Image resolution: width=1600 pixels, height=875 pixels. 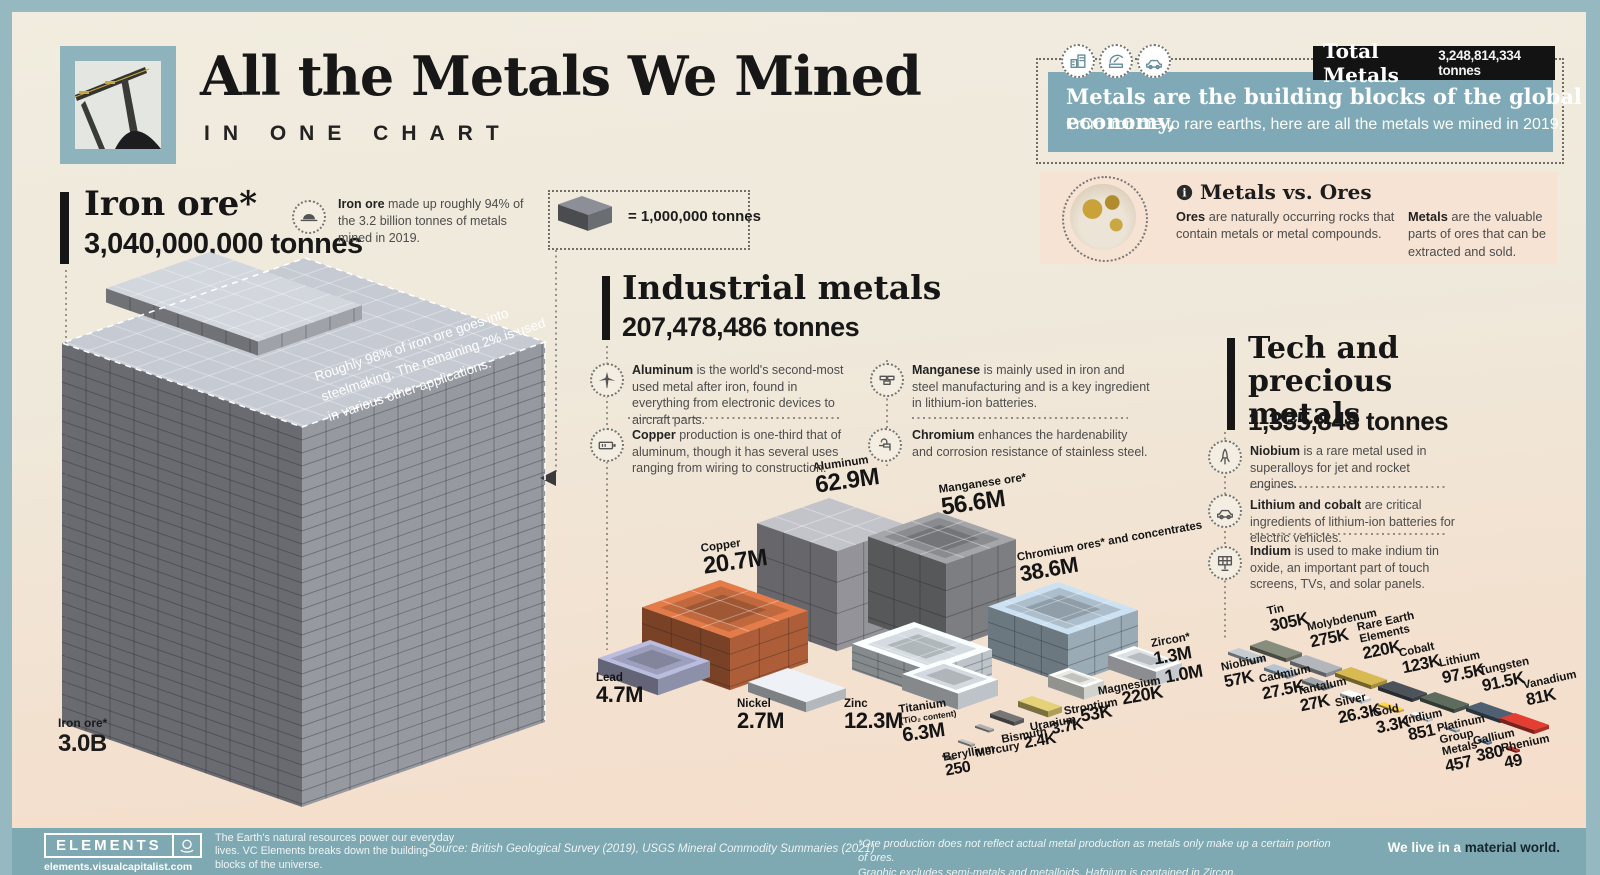 What do you see at coordinates (1434, 63) in the screenshot?
I see `total-metals-box: Total Metals 3,248,814,334 tonnes` at bounding box center [1434, 63].